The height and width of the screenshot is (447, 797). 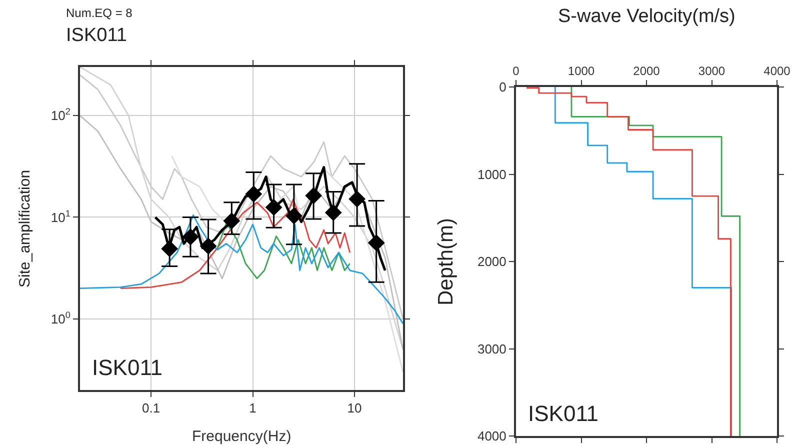 I want to click on chart-title: ISK011, so click(x=96, y=35).